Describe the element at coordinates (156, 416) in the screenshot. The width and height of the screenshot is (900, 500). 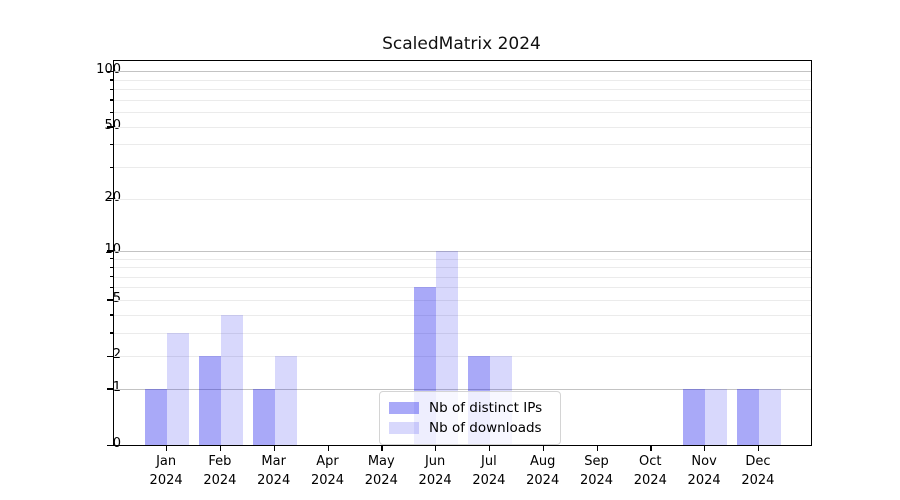
I see `bar-distinct-ips-jan` at that location.